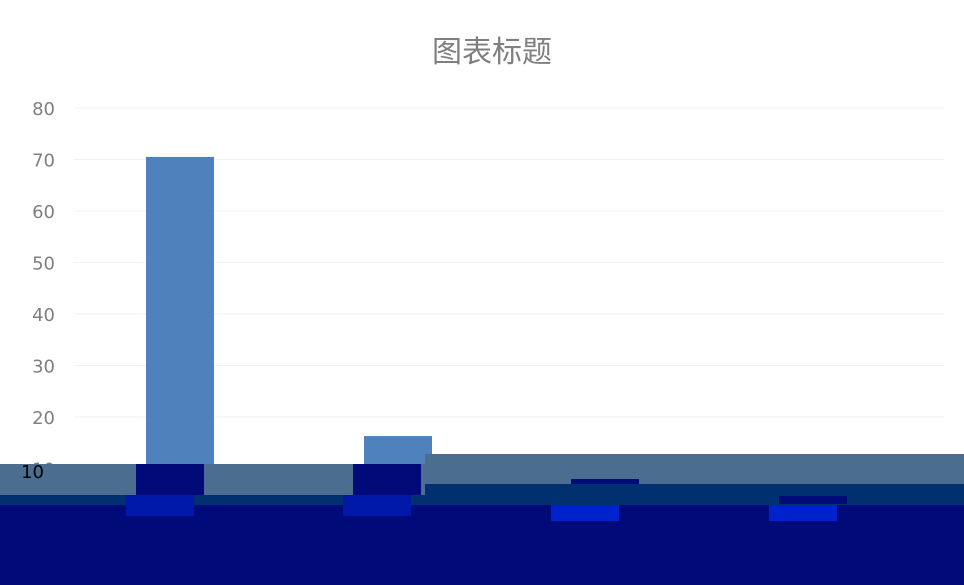  I want to click on y-tick-label: 70, so click(43, 161).